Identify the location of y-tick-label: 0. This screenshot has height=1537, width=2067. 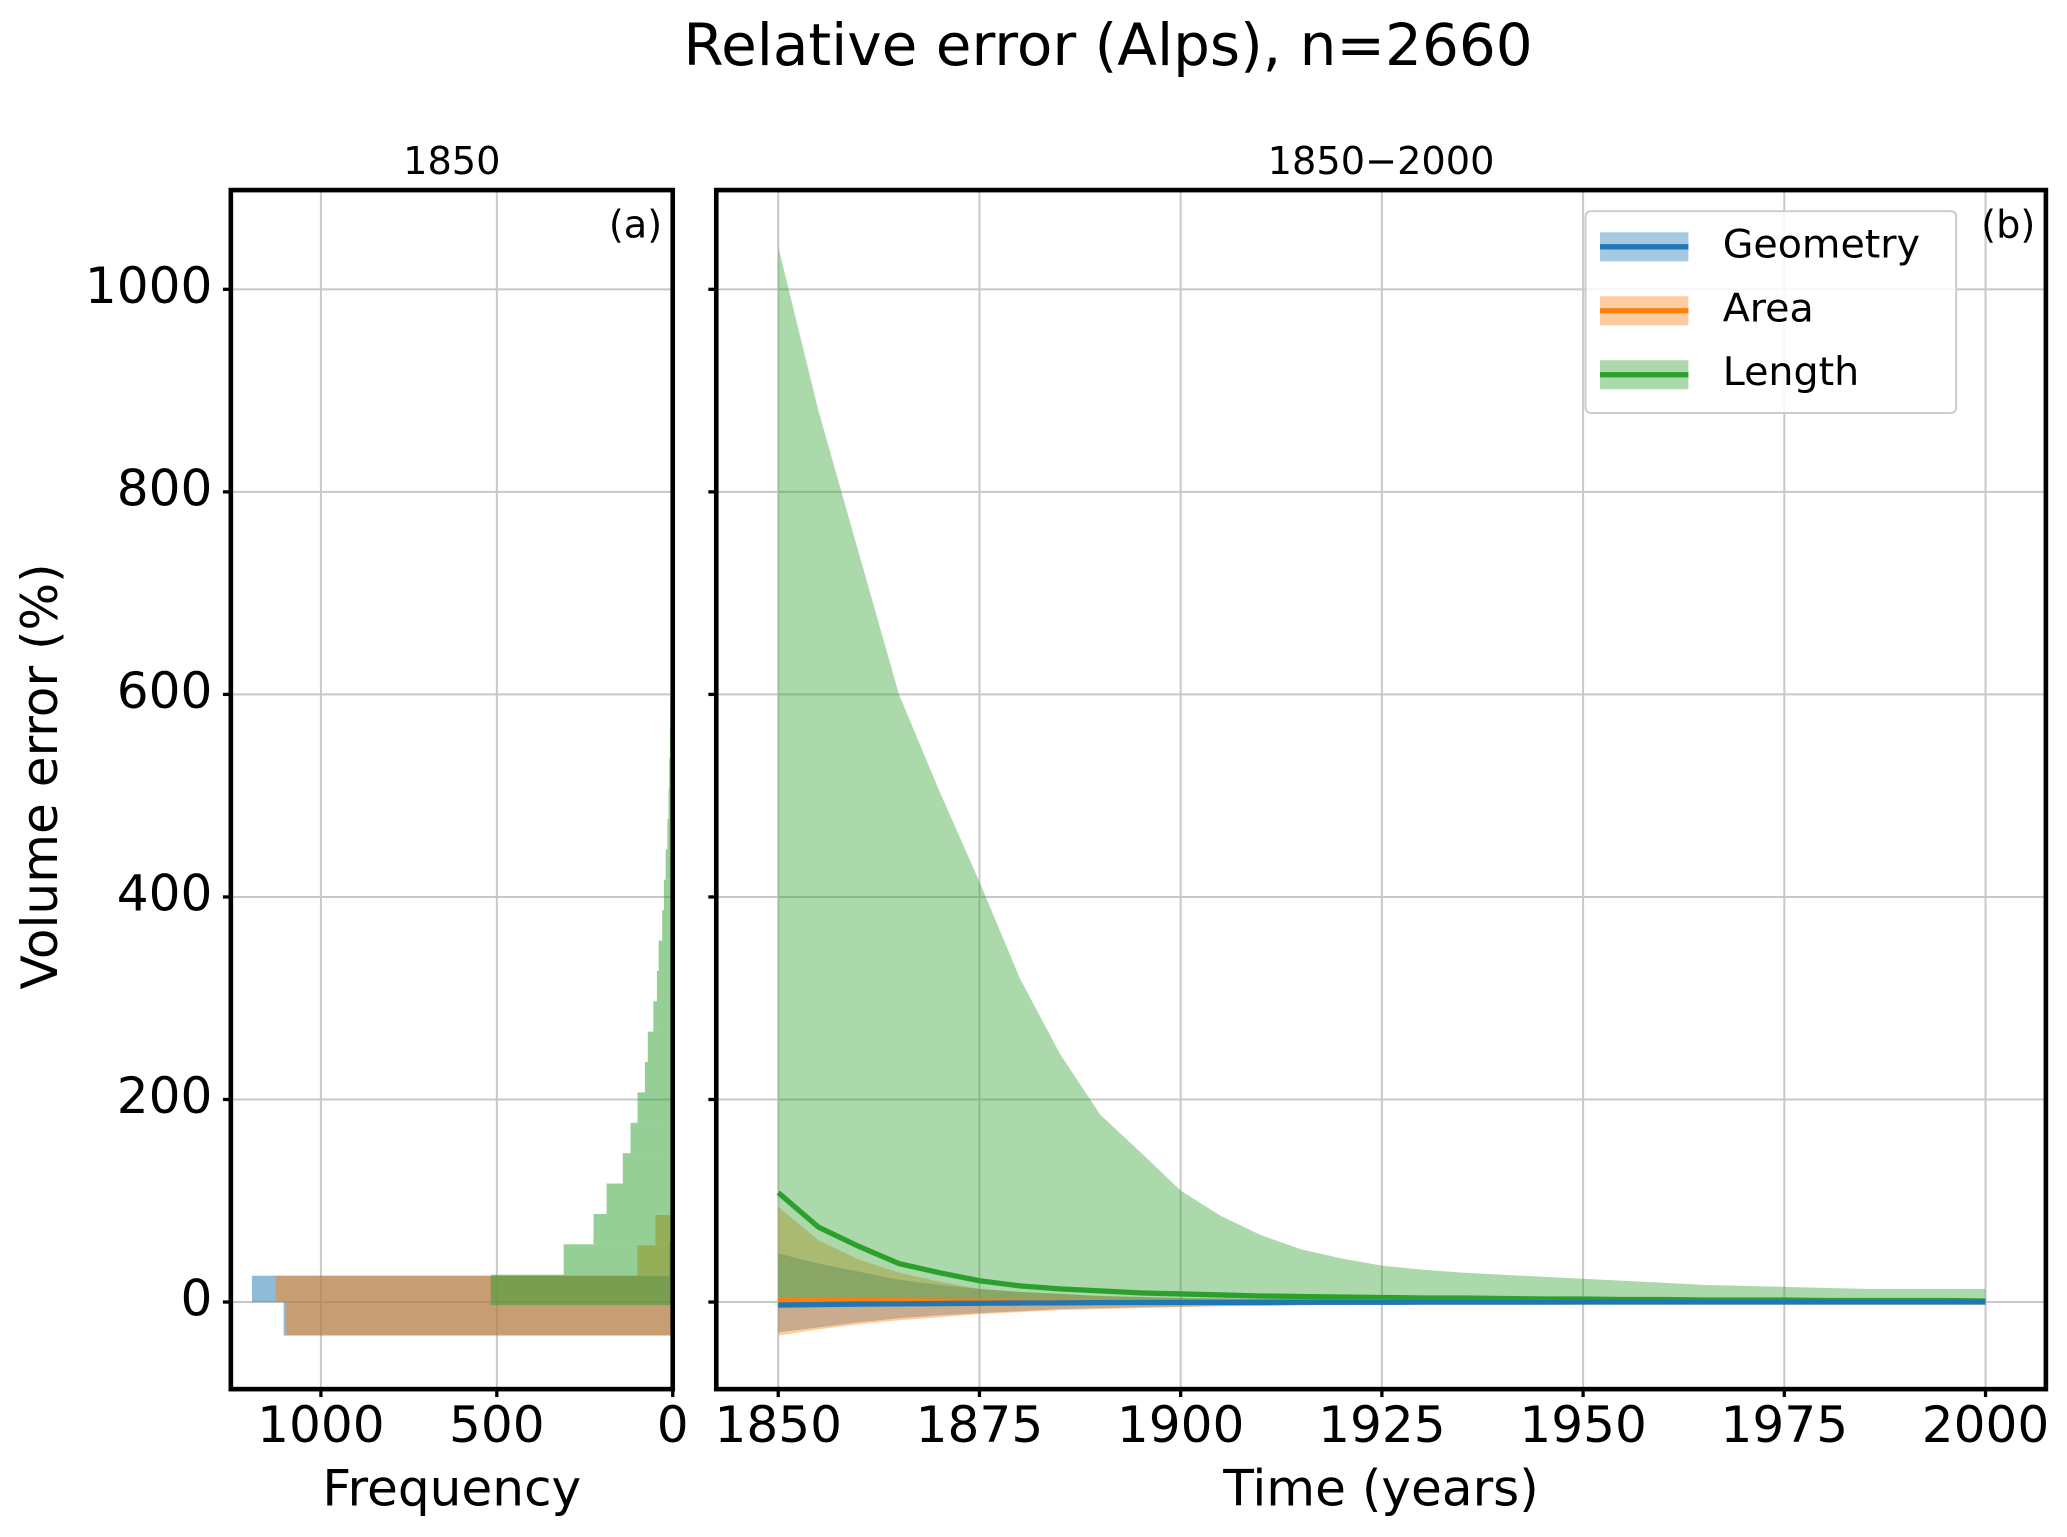
(196, 1298).